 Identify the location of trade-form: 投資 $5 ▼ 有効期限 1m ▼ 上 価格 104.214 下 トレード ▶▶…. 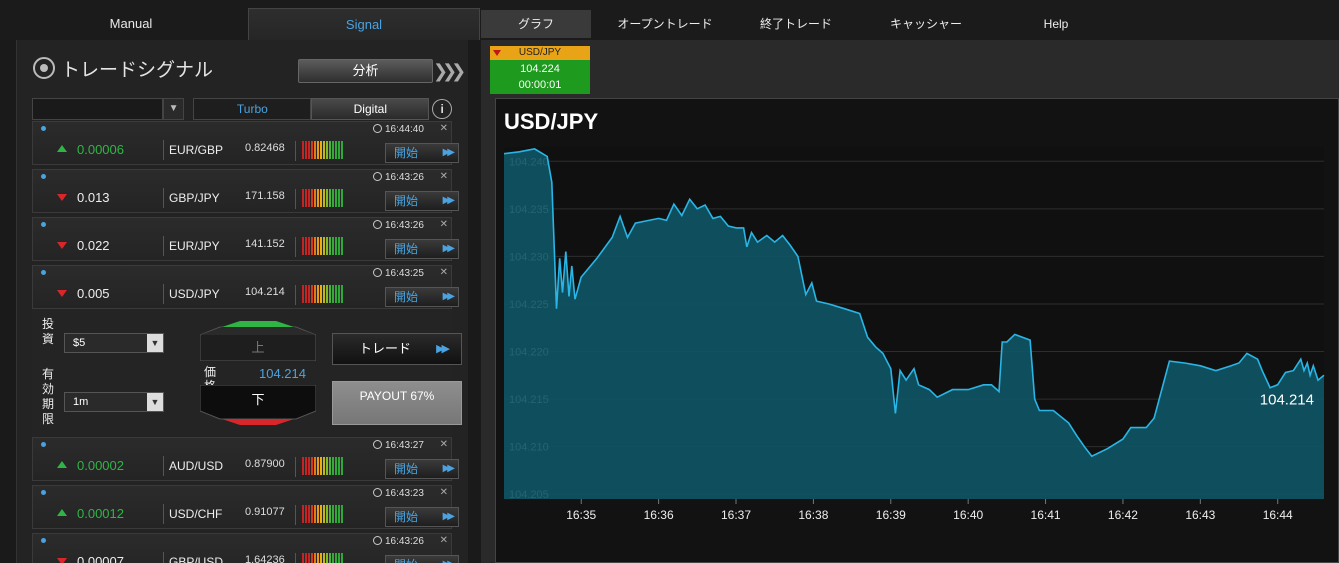
(247, 372).